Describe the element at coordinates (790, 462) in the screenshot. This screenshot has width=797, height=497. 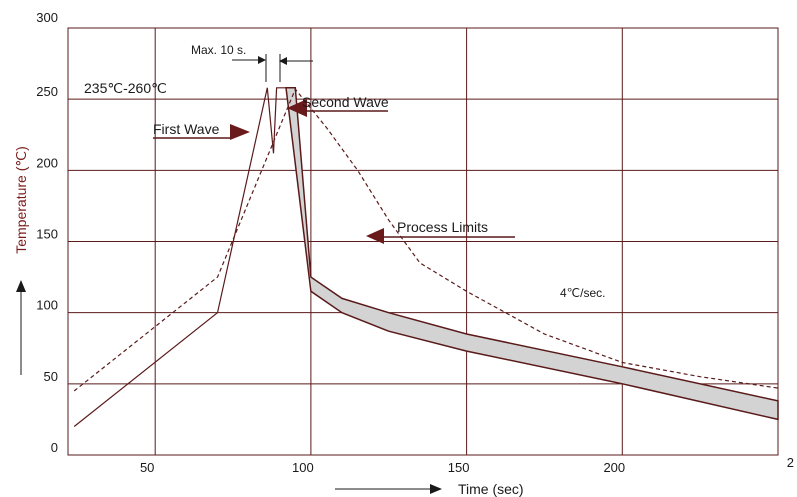
I see `x-tick-label-250: 2` at that location.